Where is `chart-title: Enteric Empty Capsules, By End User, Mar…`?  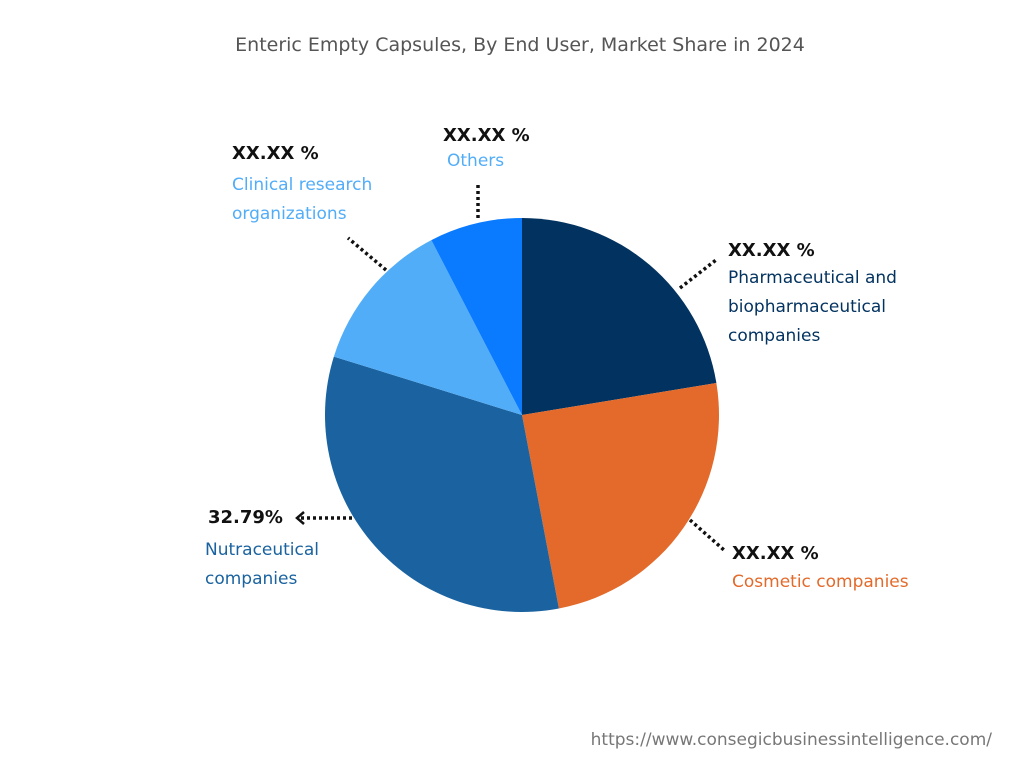
chart-title: Enteric Empty Capsules, By End User, Mar… is located at coordinates (520, 45).